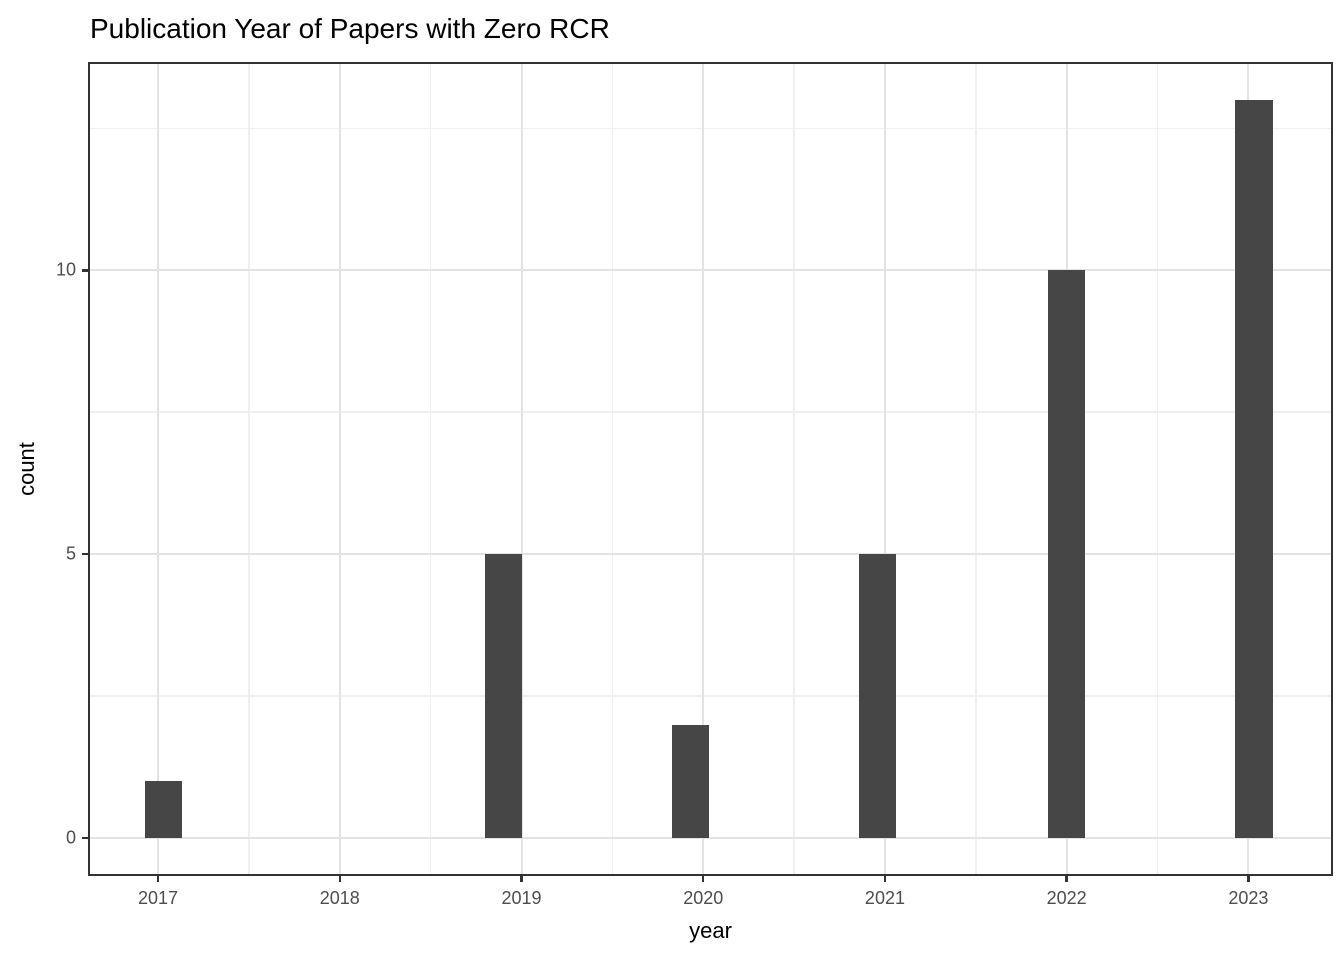 Image resolution: width=1344 pixels, height=960 pixels. Describe the element at coordinates (710, 930) in the screenshot. I see `x-axis-title: year` at that location.